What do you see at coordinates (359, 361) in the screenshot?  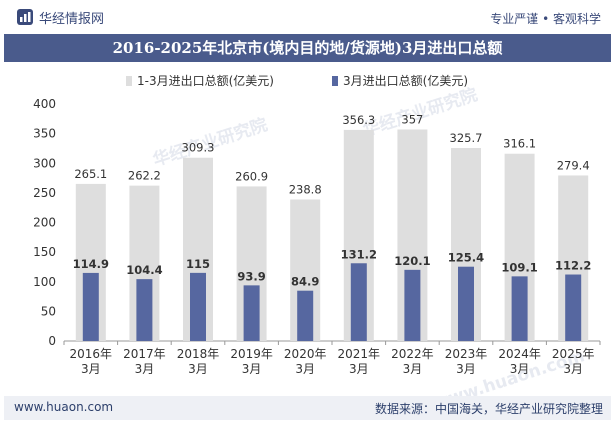 I see `x-tick-label: 2021年 3月` at bounding box center [359, 361].